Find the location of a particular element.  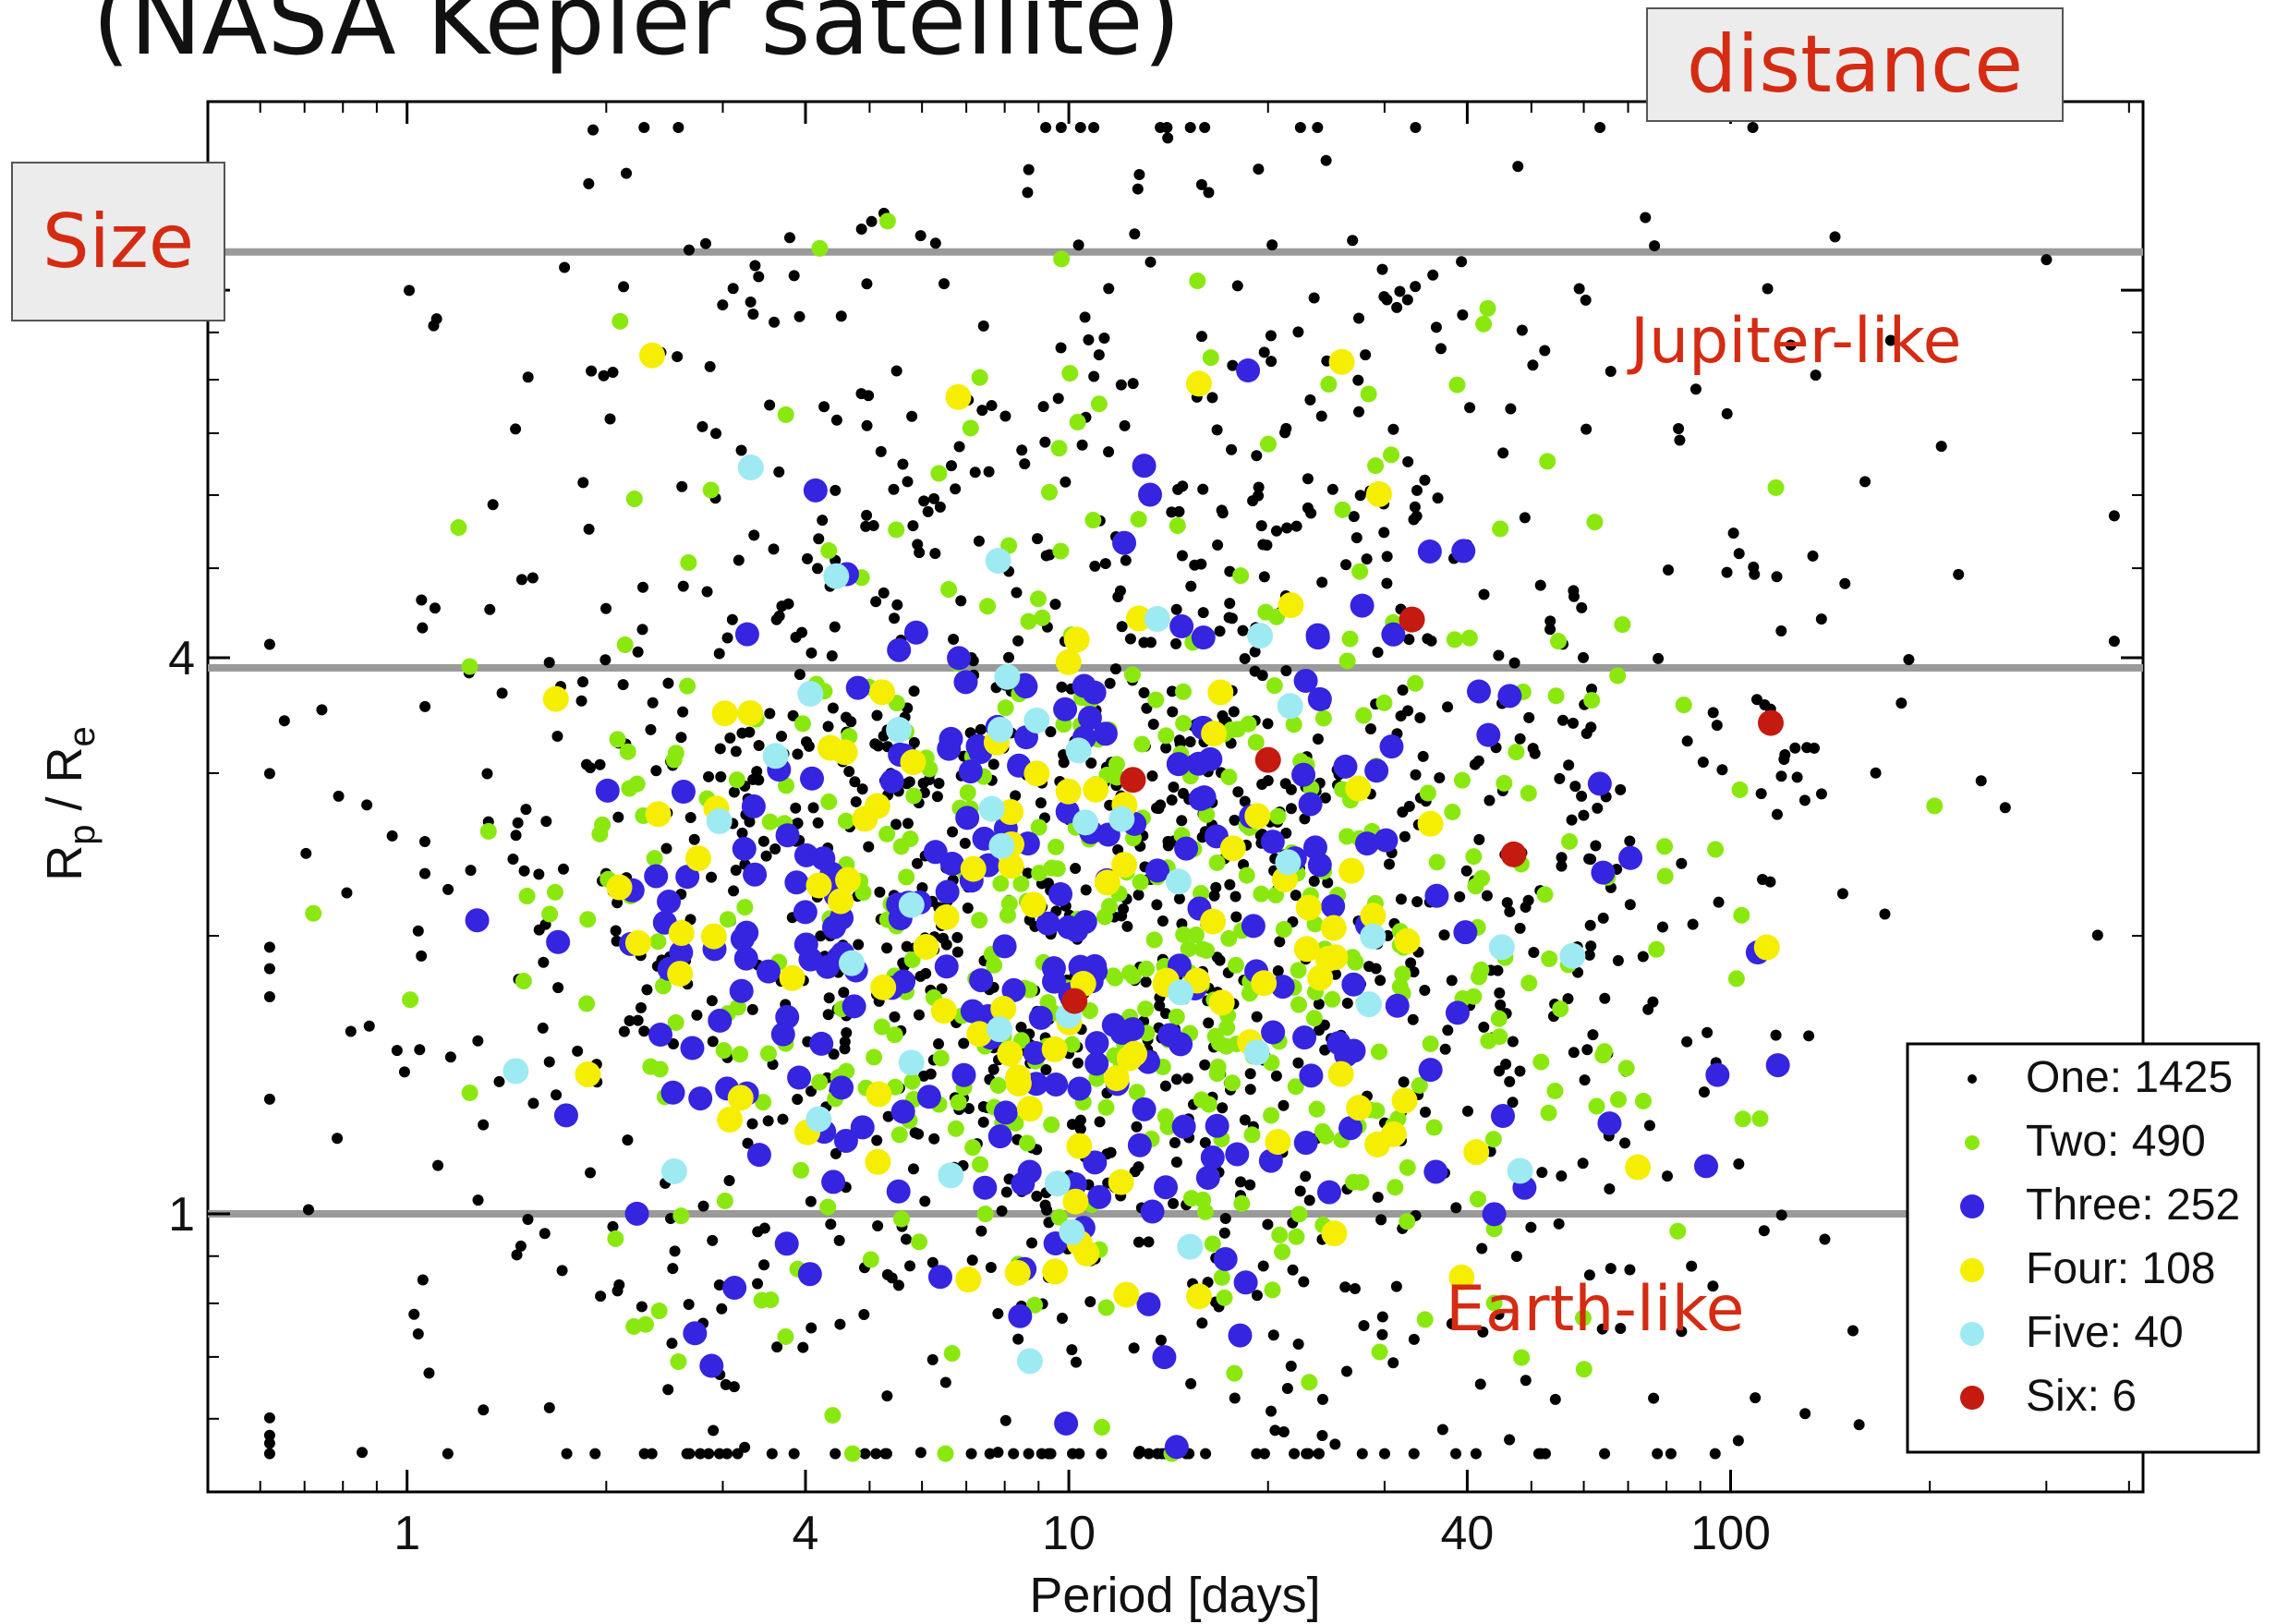

legend-label-four: Four: 108 is located at coordinates (2120, 1268).